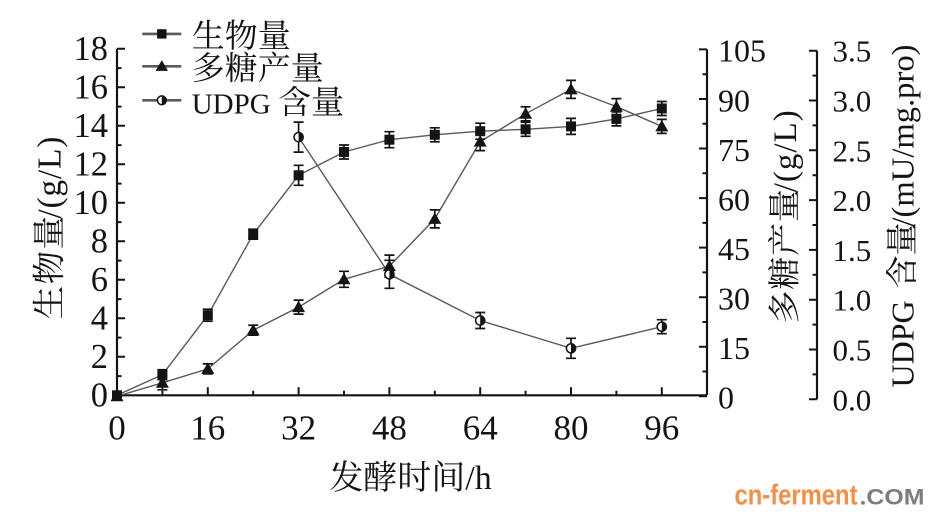 The image size is (940, 524). Describe the element at coordinates (796, 496) in the screenshot. I see `svg-text: cn-ferment` at that location.